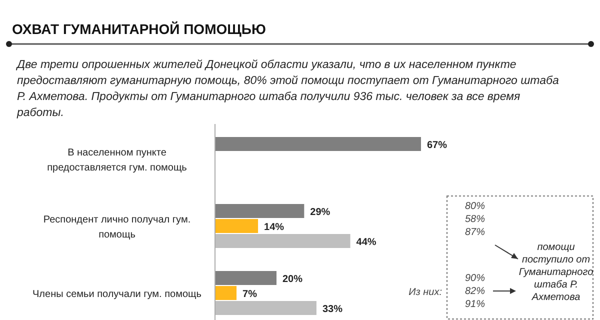  What do you see at coordinates (475, 304) in the screenshot?
I see `text: 91%` at bounding box center [475, 304].